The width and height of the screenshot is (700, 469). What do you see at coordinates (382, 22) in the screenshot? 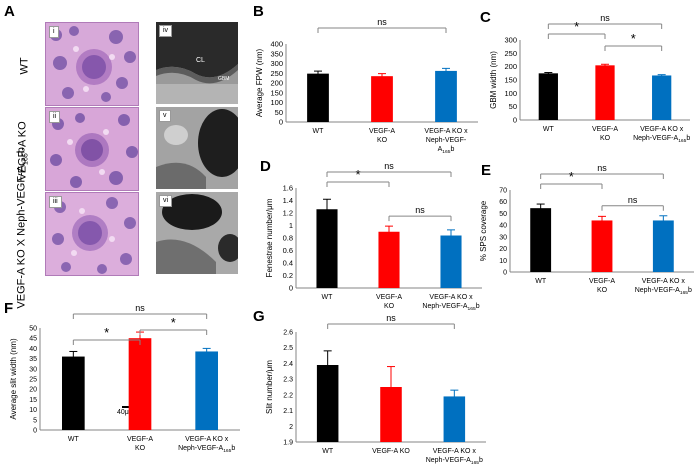
I see `sig-label-b-0: ns` at bounding box center [382, 22].